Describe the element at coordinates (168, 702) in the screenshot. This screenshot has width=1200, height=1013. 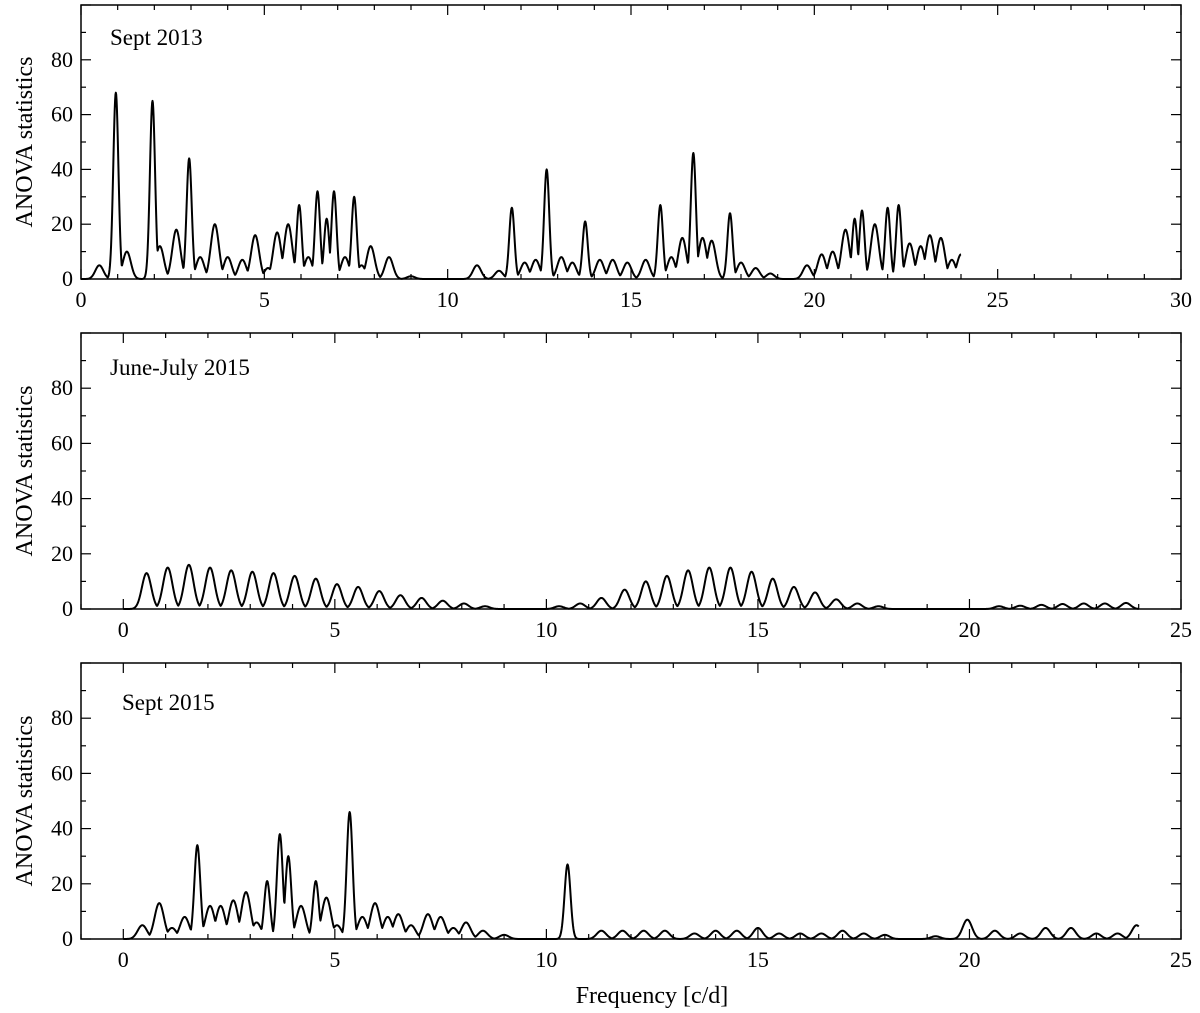
I see `panel-title: Sept 2015` at that location.